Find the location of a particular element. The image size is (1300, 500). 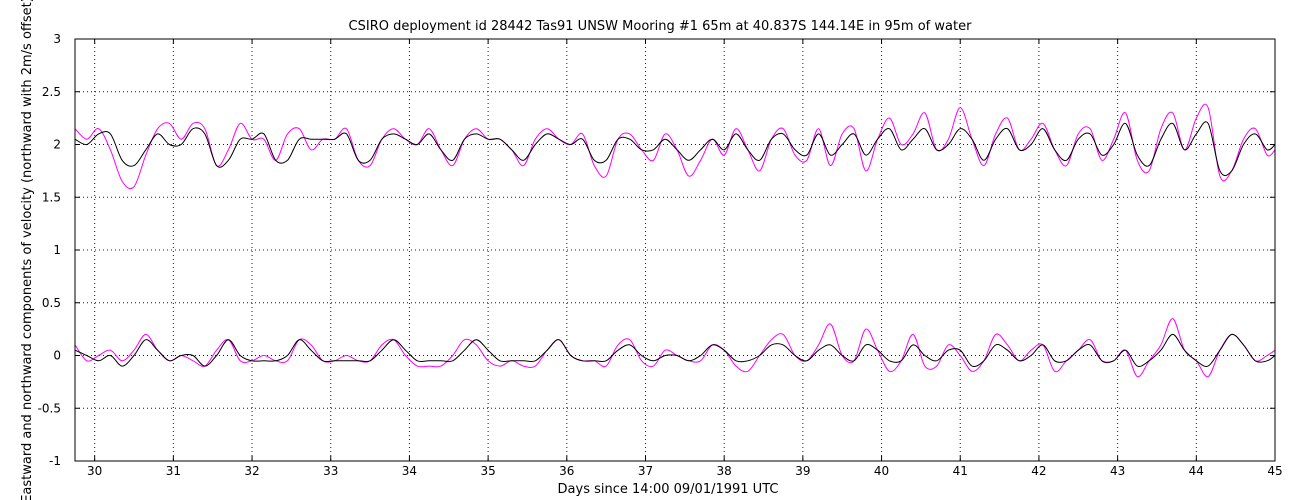

x-tick-label: 43 is located at coordinates (1117, 471).